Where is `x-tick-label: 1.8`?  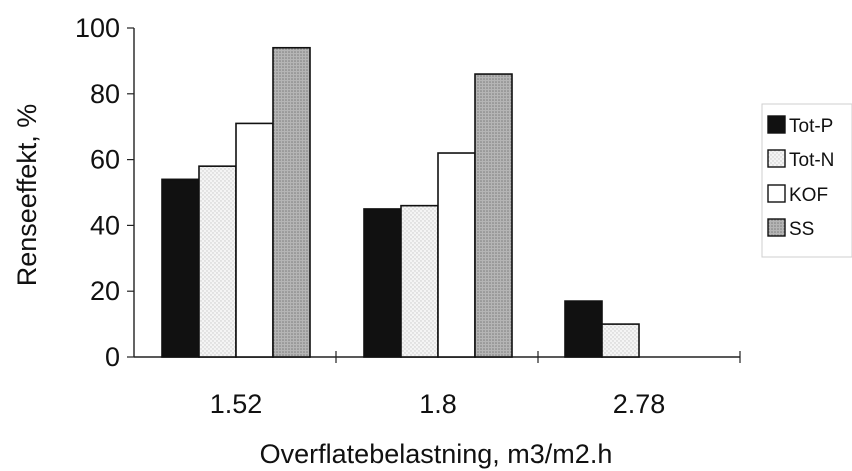
x-tick-label: 1.8 is located at coordinates (438, 404).